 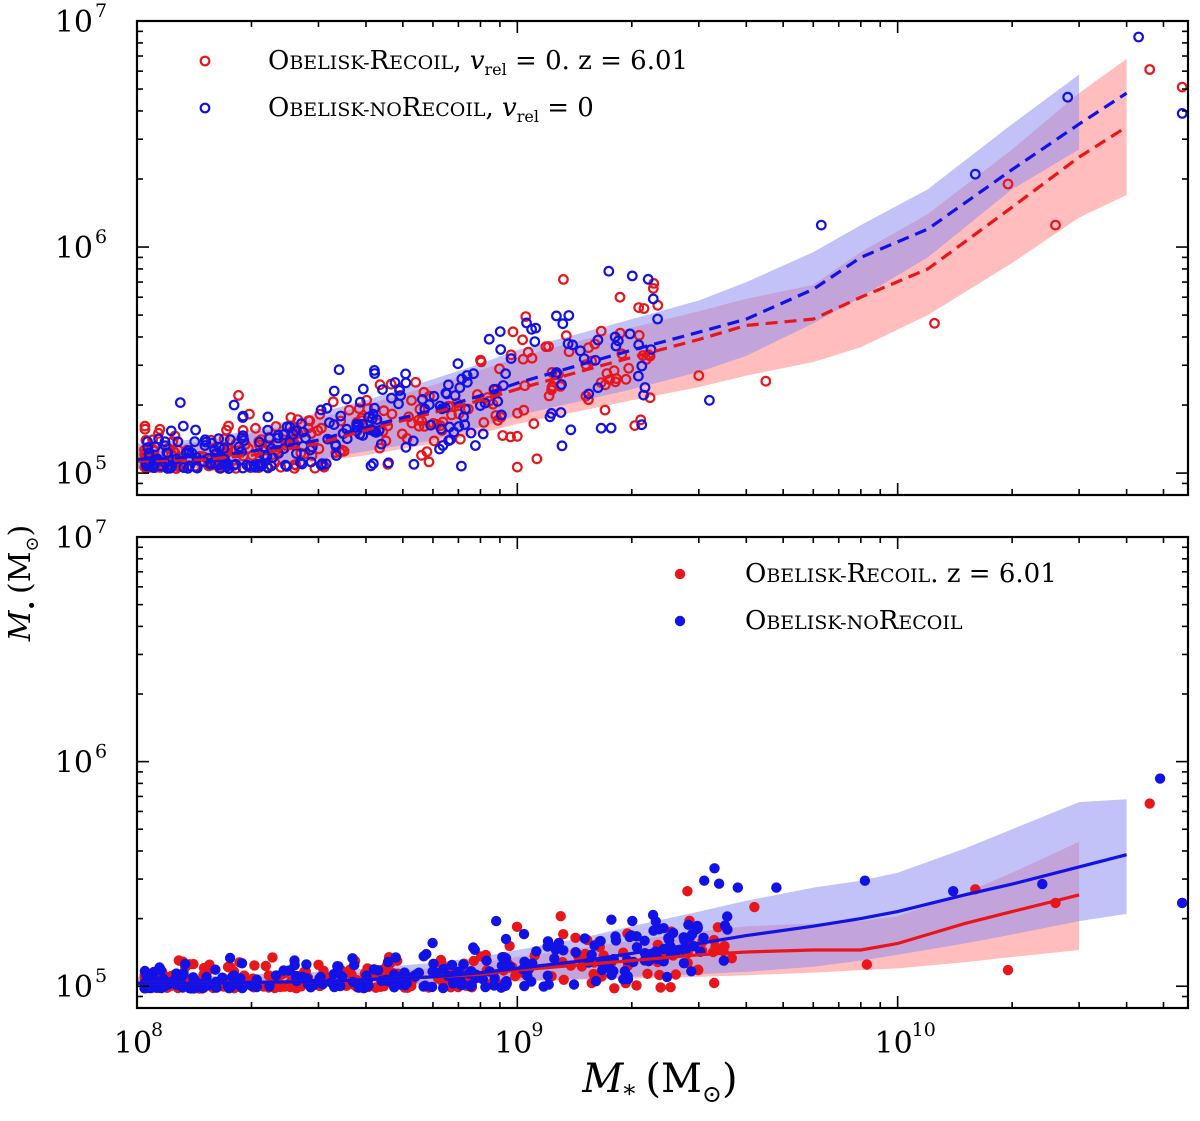 What do you see at coordinates (157, 1030) in the screenshot?
I see `x-tick-exponent: 8` at bounding box center [157, 1030].